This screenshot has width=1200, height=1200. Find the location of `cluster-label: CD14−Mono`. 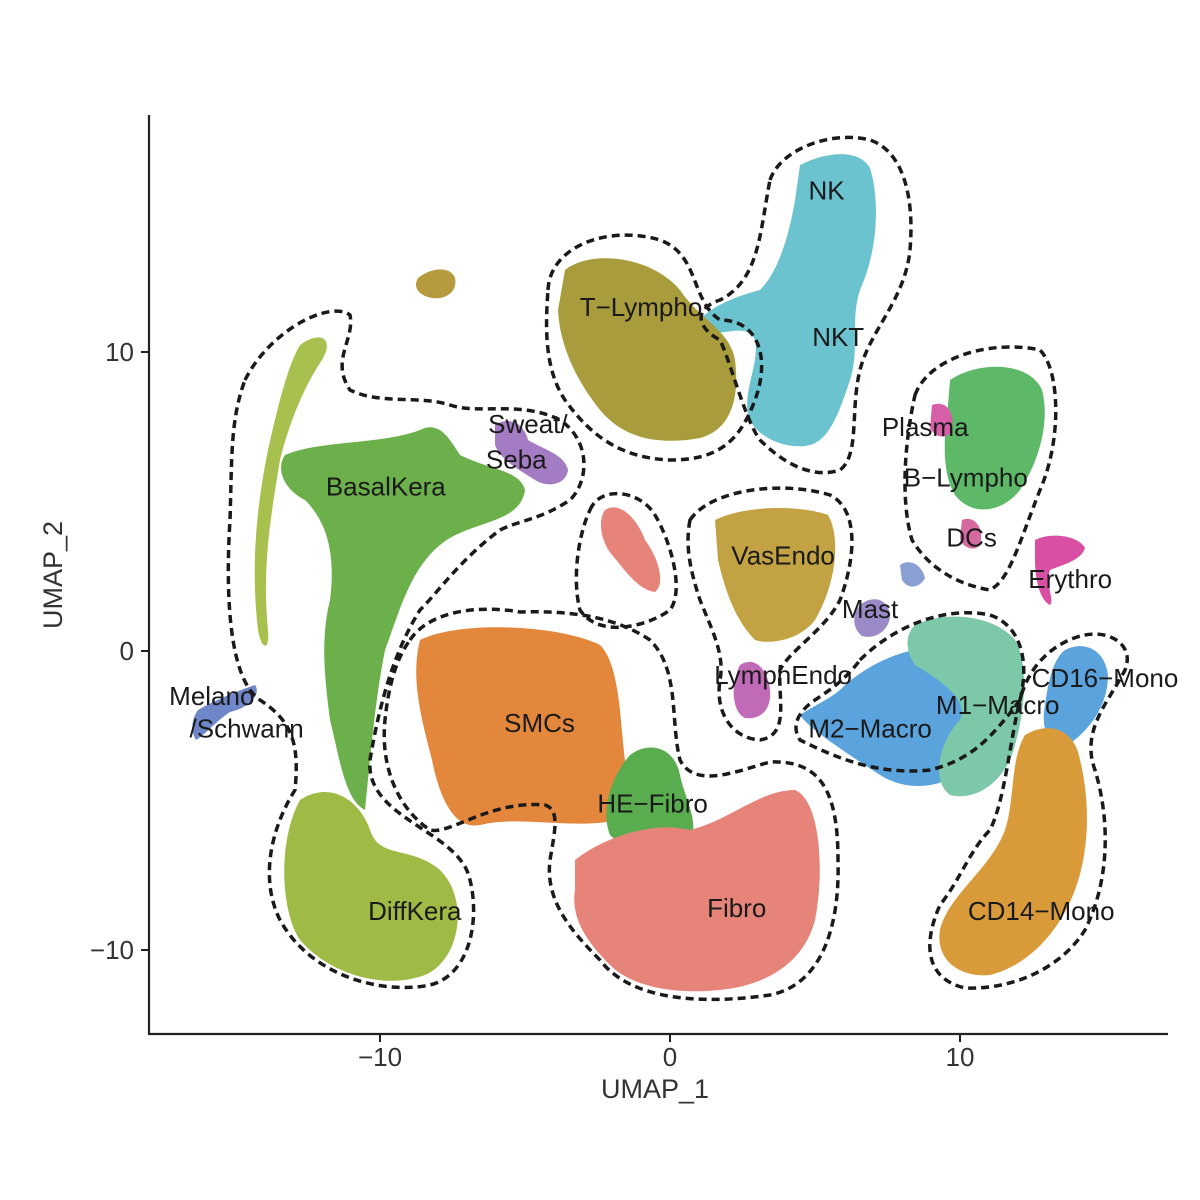

cluster-label: CD14−Mono is located at coordinates (1041, 911).